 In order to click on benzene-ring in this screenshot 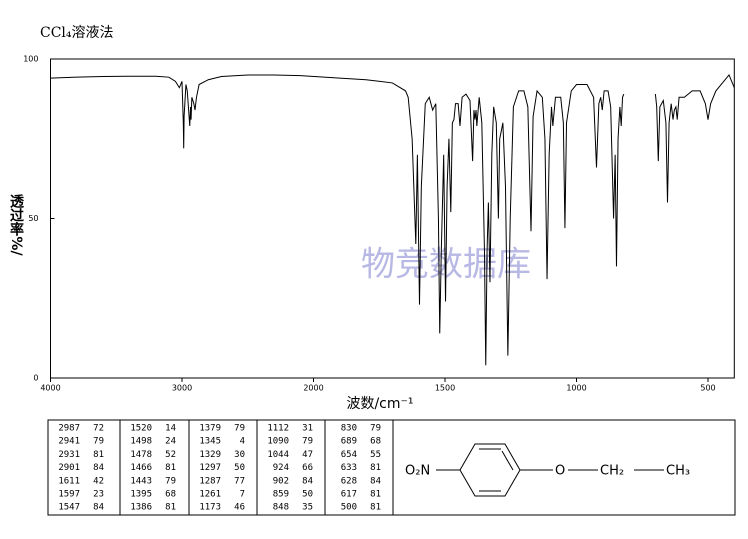, I will do `click(490, 470)`.